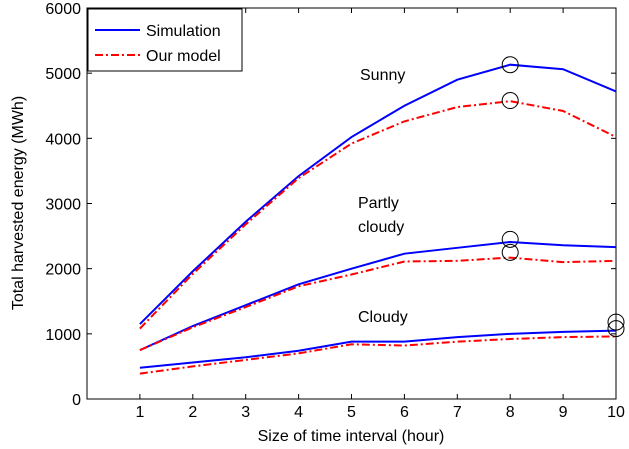 Image resolution: width=629 pixels, height=449 pixels. What do you see at coordinates (378, 203) in the screenshot?
I see `annotation: Partly` at bounding box center [378, 203].